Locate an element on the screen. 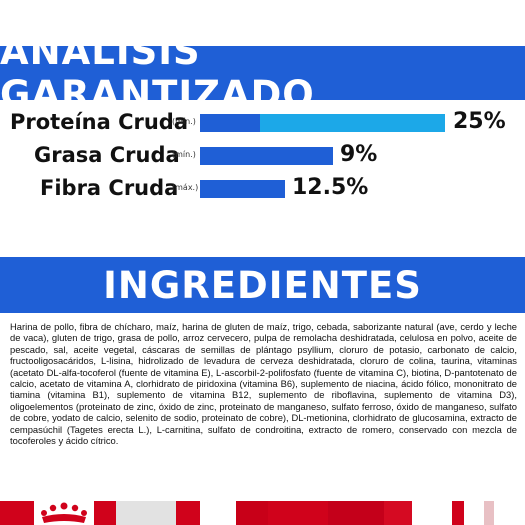 The width and height of the screenshot is (525, 525). nutrient-bar-light is located at coordinates (352, 123).